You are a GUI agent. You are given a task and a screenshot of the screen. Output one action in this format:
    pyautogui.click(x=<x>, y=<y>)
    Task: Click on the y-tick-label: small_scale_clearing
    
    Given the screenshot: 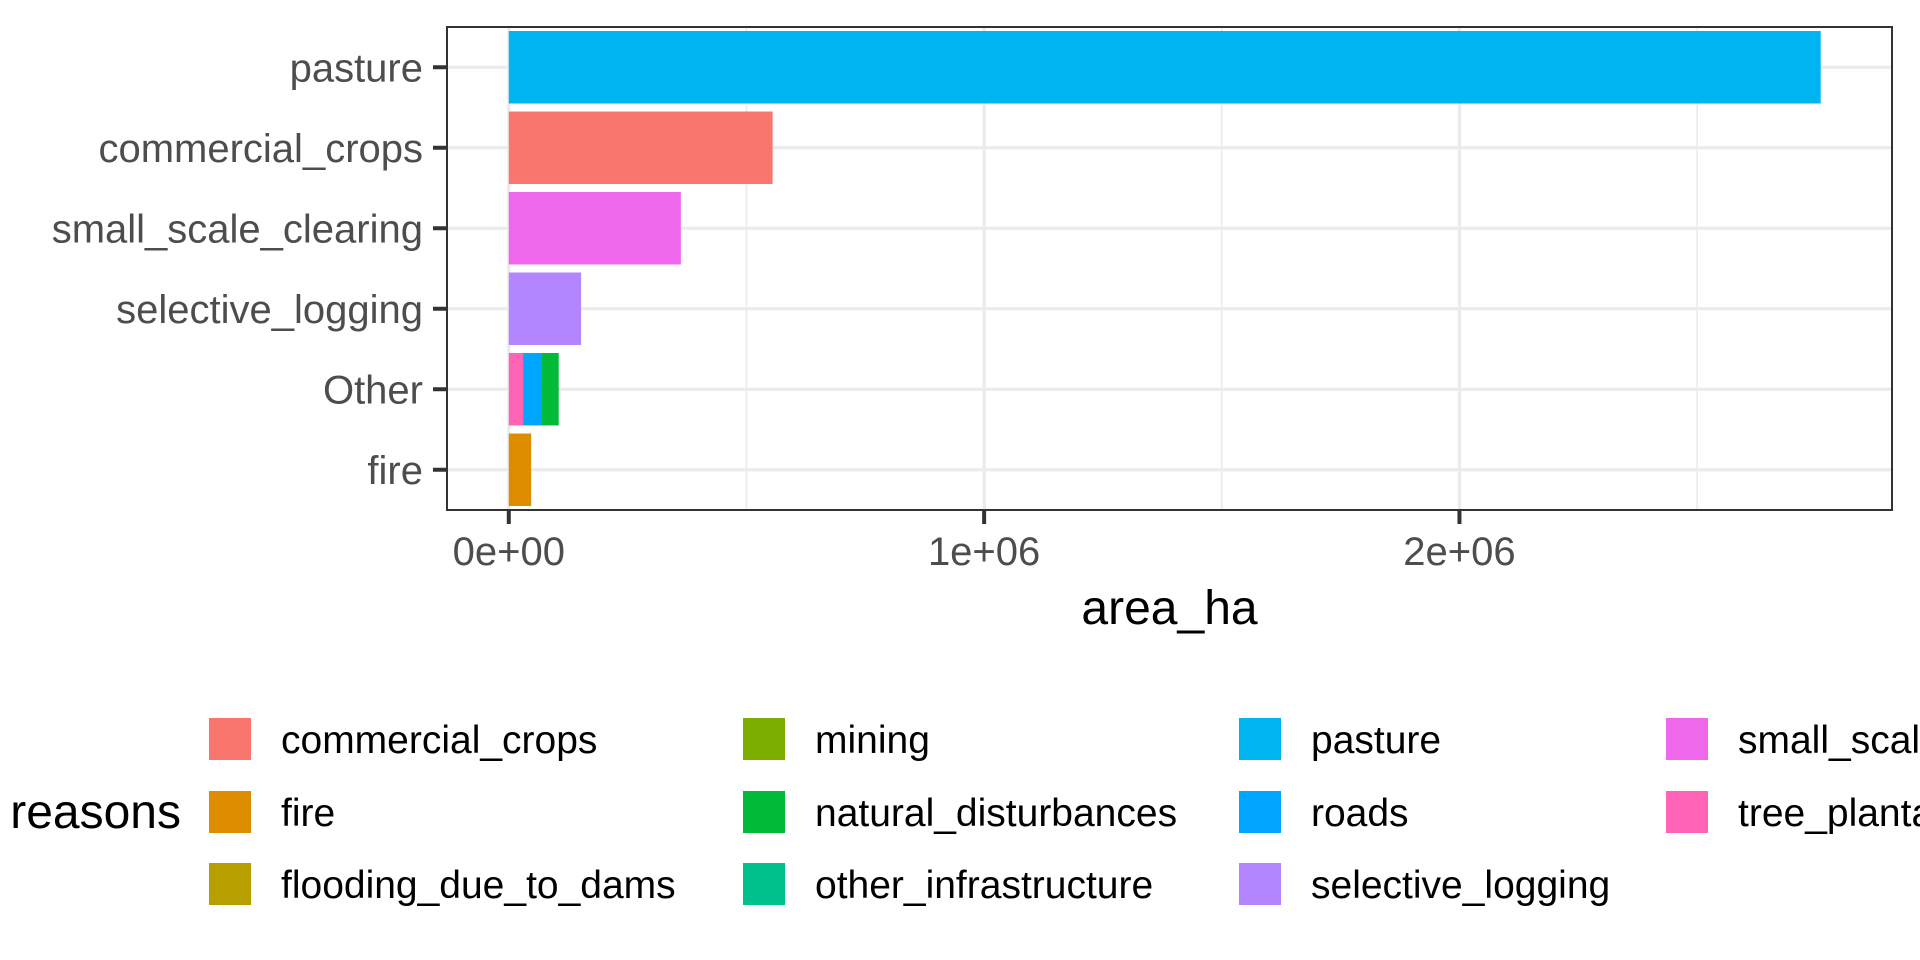 What is the action you would take?
    pyautogui.click(x=237, y=229)
    